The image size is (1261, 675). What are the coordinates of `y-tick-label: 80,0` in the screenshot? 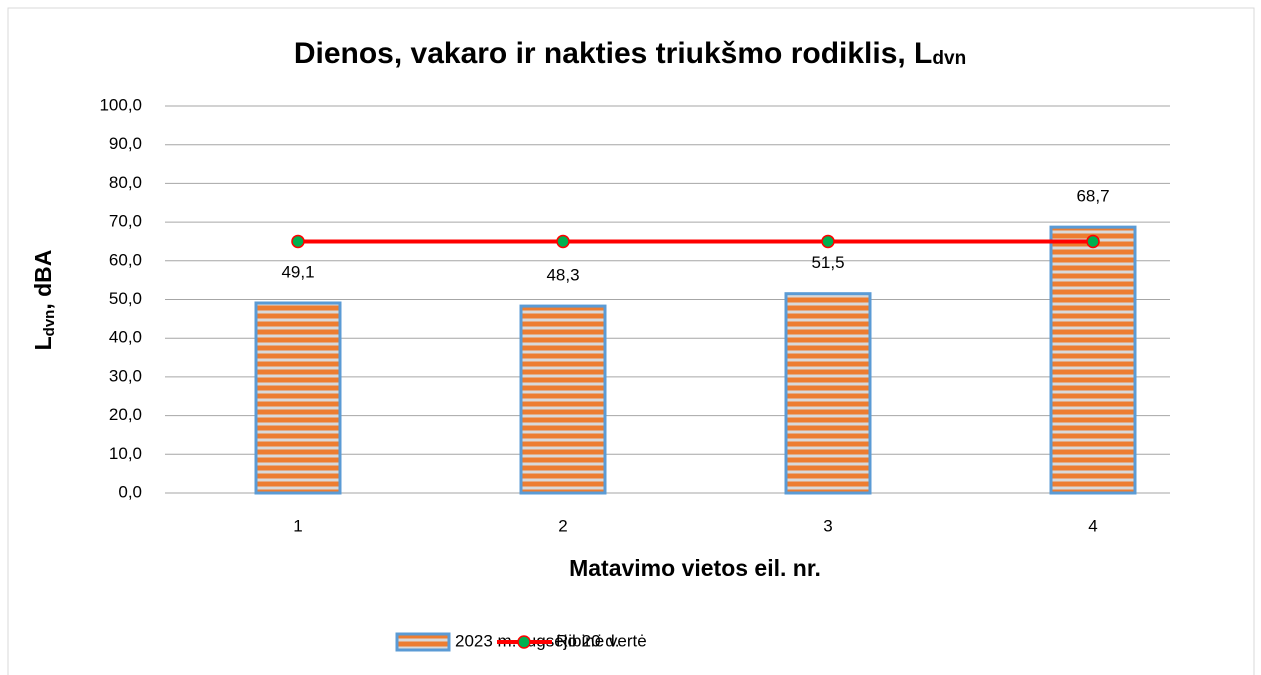 It's located at (125, 182).